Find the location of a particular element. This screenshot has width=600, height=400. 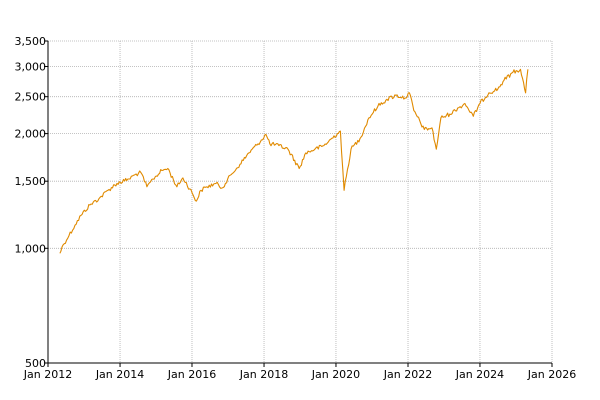

x-tick-label: Jan 2026 is located at coordinates (551, 374).